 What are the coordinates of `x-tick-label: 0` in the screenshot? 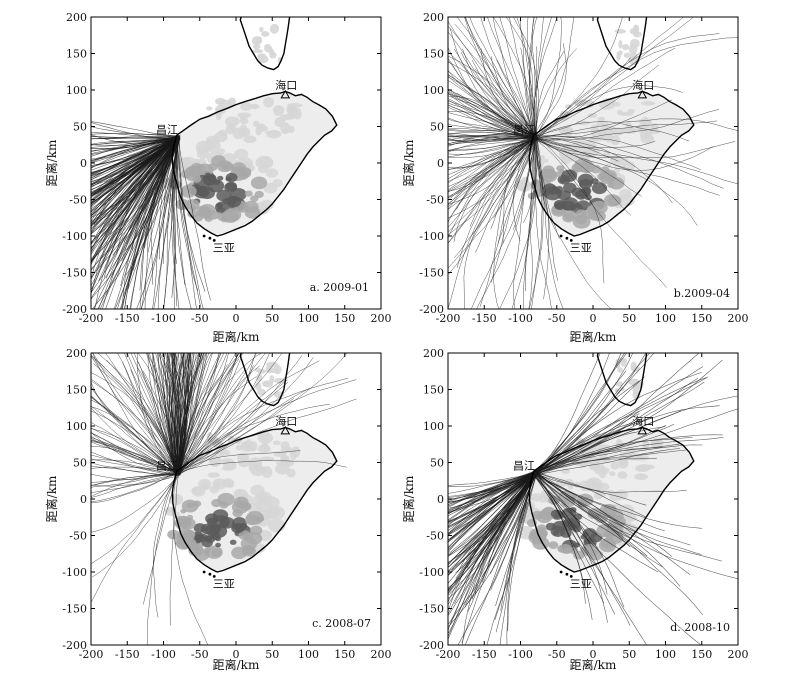 It's located at (593, 318).